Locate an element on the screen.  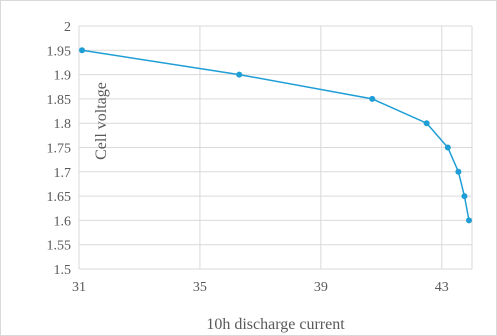
y-tick-label: 1.6 is located at coordinates (63, 221).